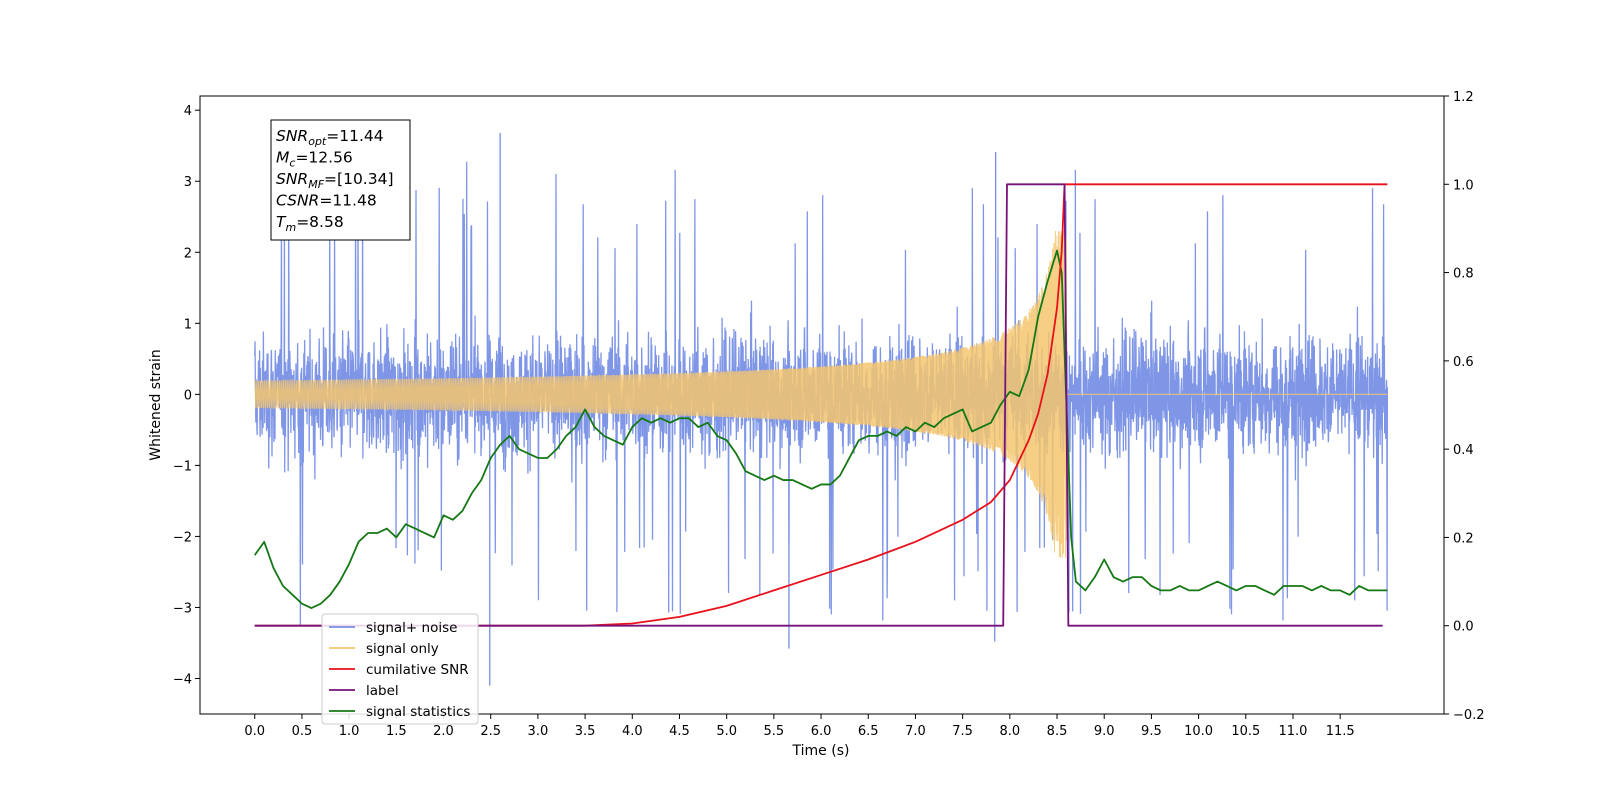  Describe the element at coordinates (349, 731) in the screenshot. I see `x-tick-label: 1.0` at that location.